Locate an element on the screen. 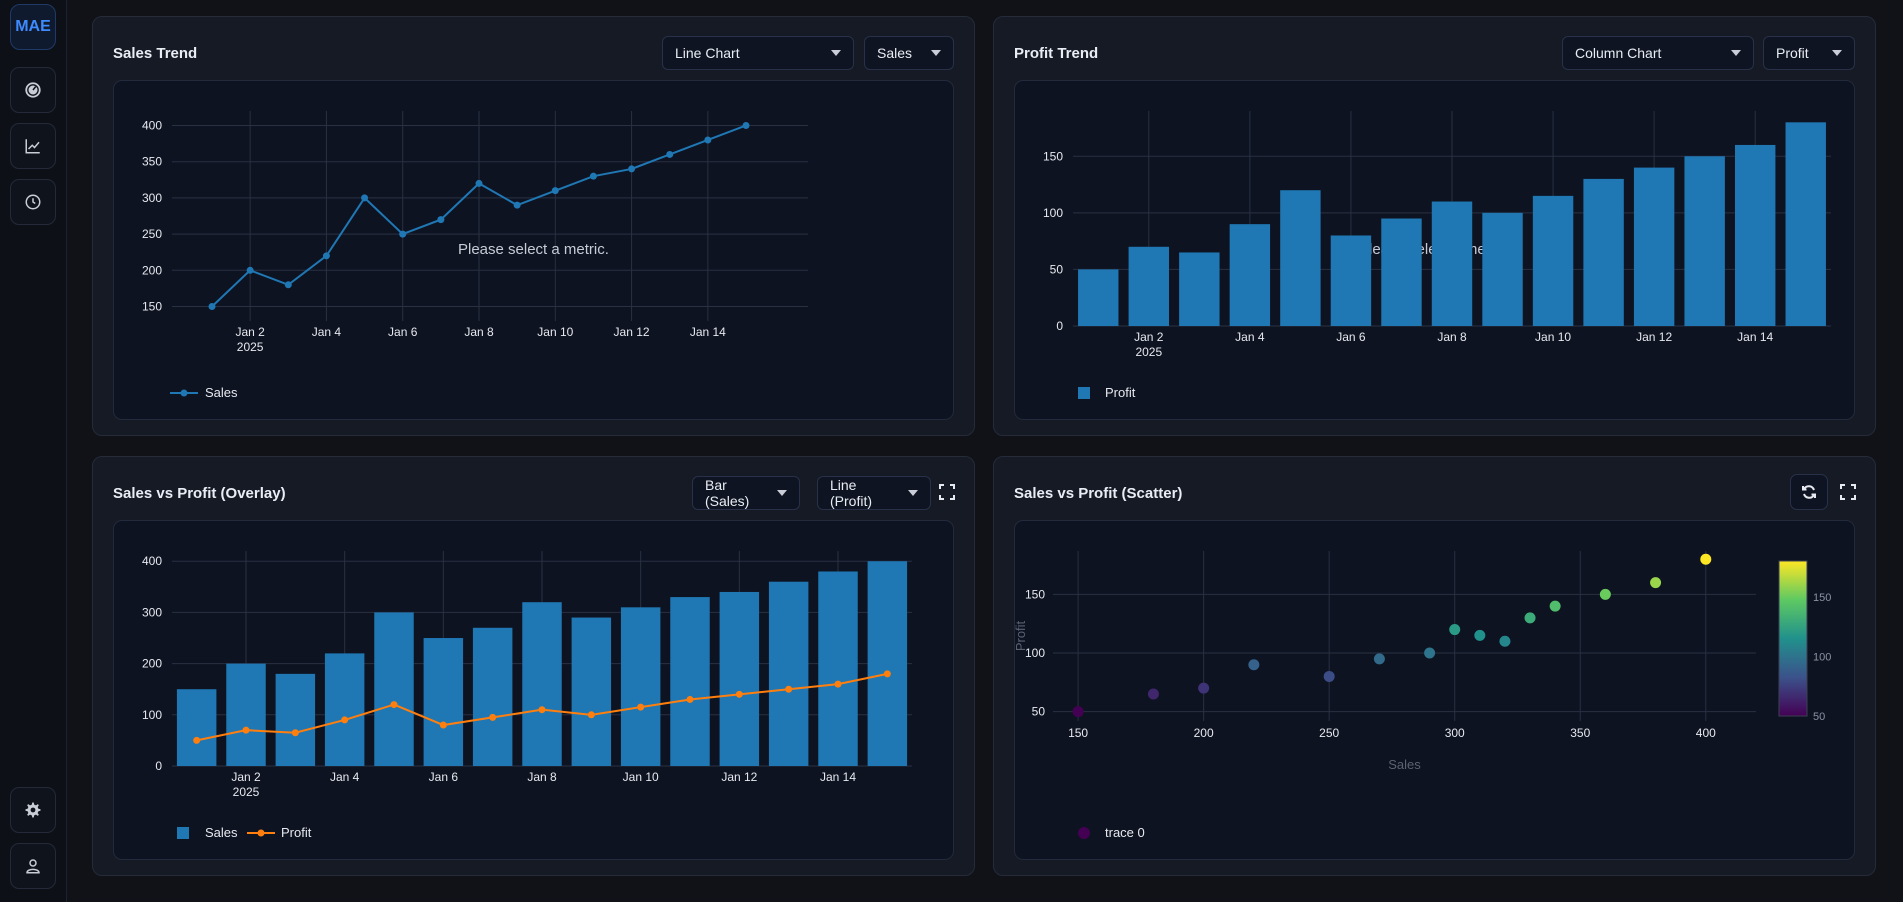  y-tick-label: 400 is located at coordinates (152, 125).